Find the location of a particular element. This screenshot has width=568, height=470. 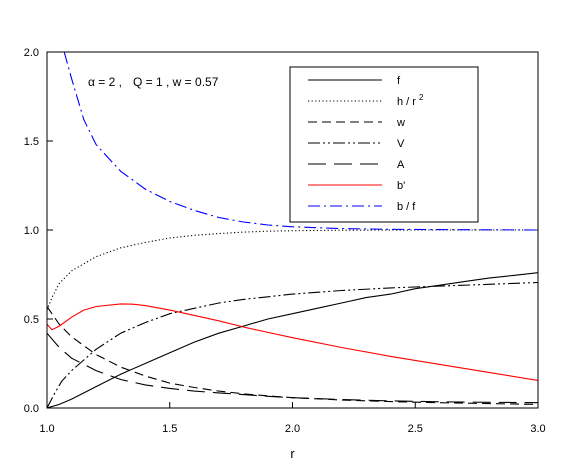

legend-label: f is located at coordinates (399, 81).